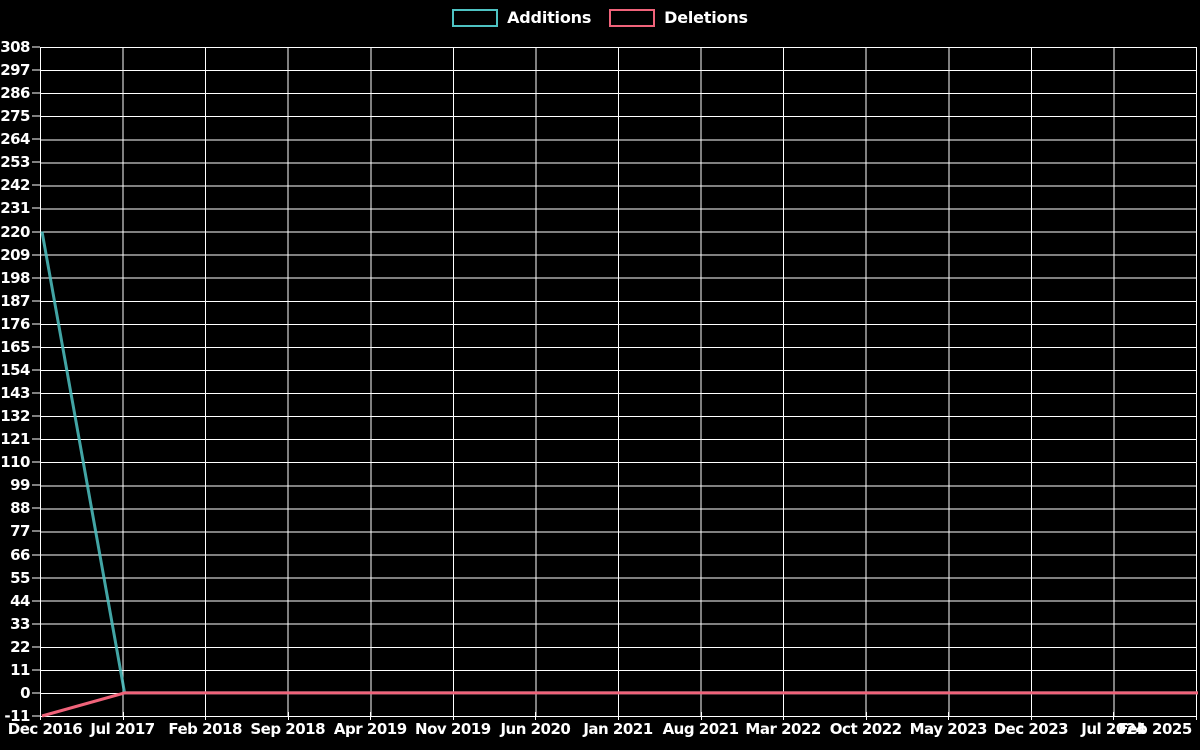  I want to click on x-axis-tick-label: Jul 2024, so click(1113, 729).